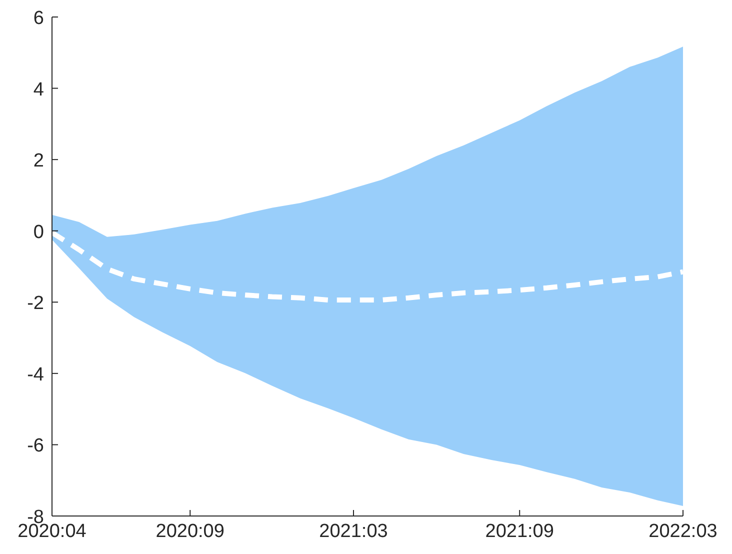  Describe the element at coordinates (353, 531) in the screenshot. I see `x-tick-label: 2021:03` at that location.